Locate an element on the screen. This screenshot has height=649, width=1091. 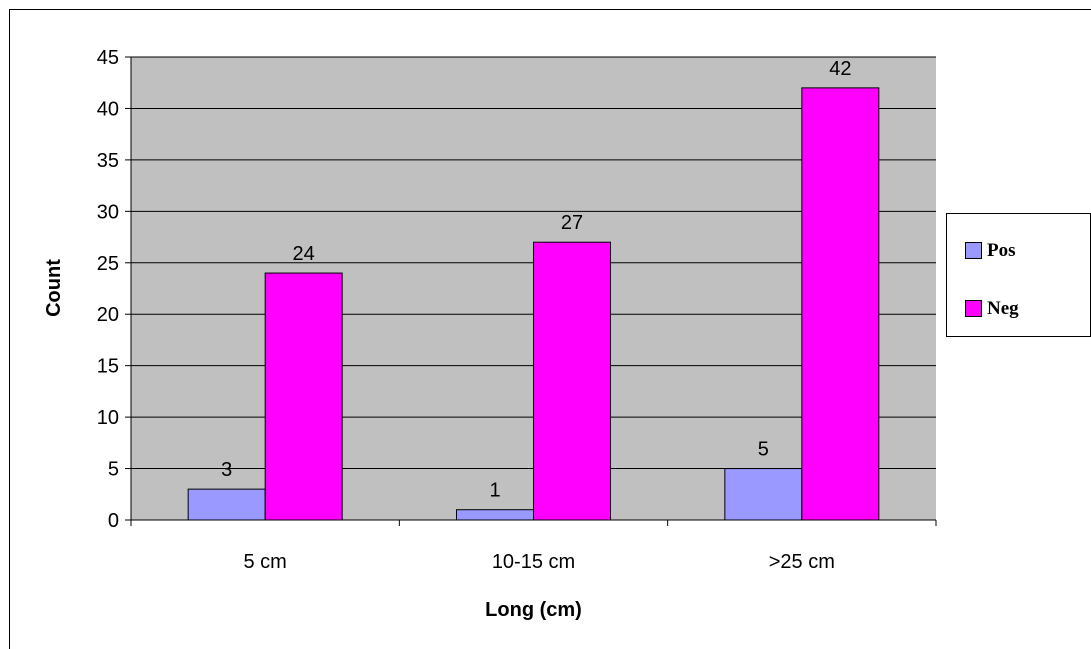
x-tick-label: 5 cm is located at coordinates (264, 562).